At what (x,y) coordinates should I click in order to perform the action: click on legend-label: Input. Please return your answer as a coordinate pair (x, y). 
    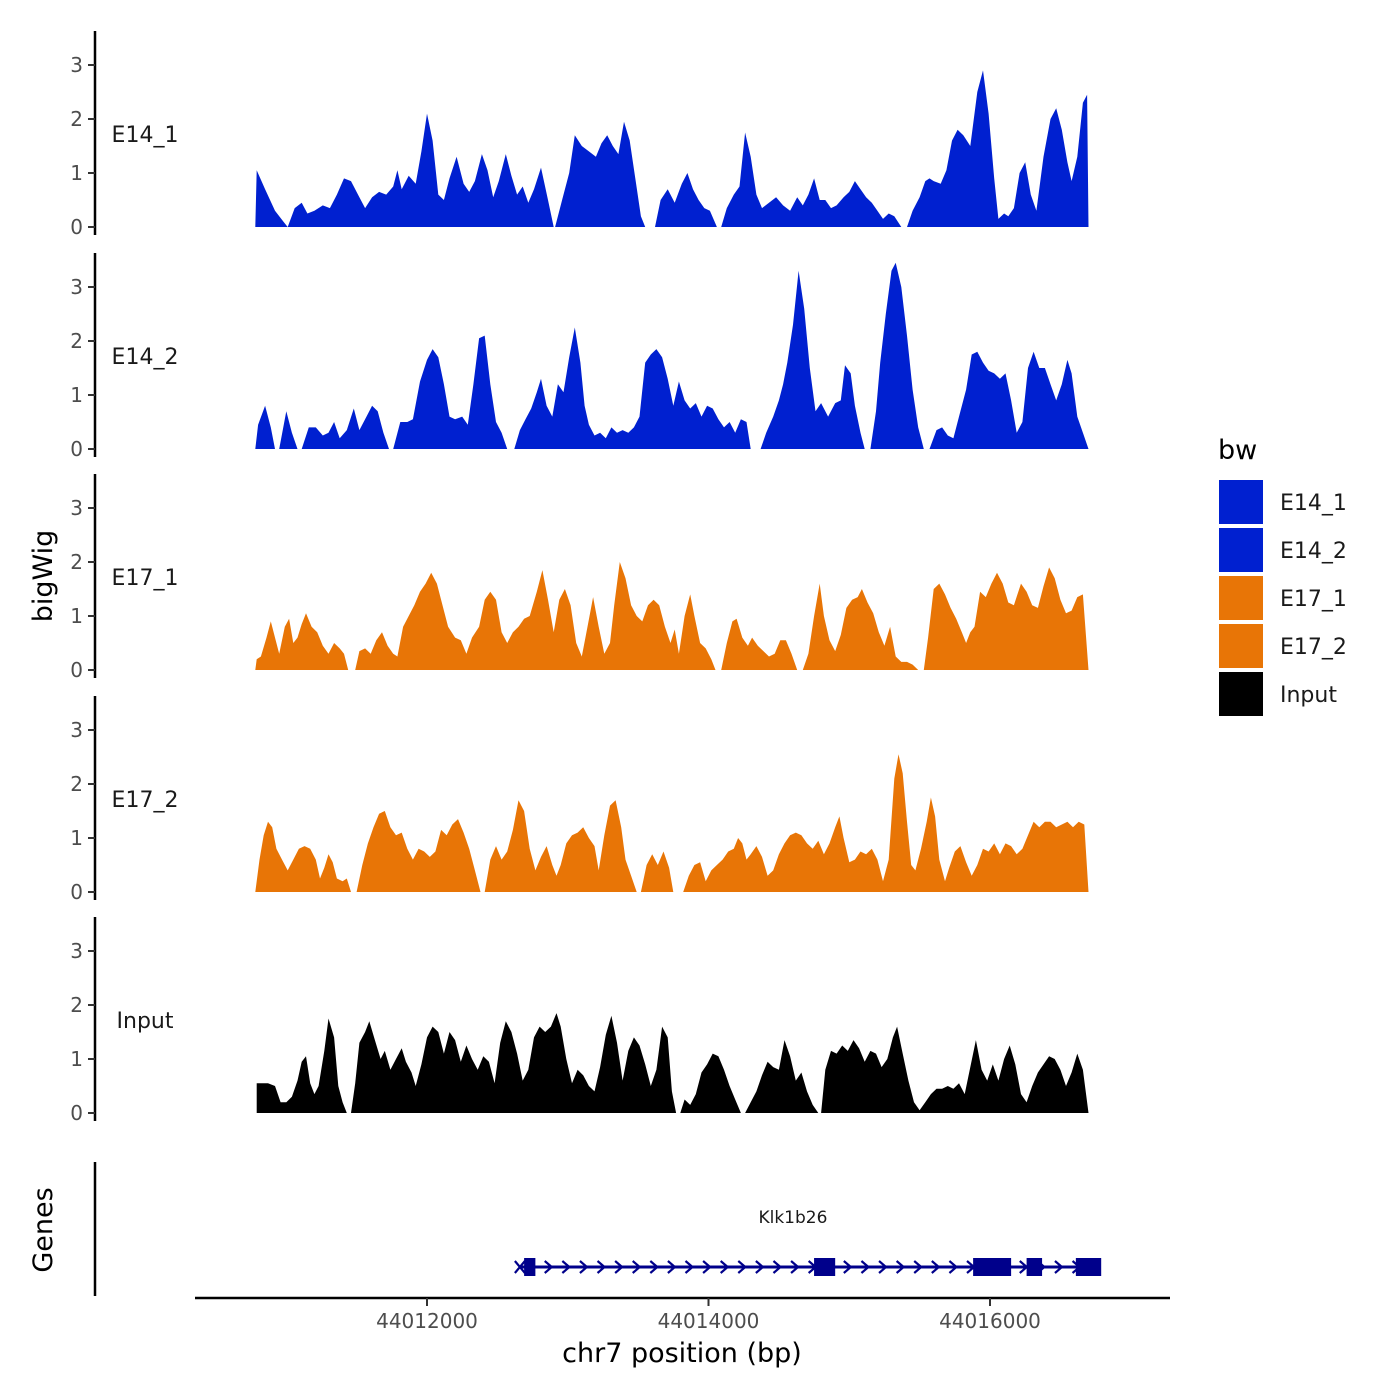
    Looking at the image, I should click on (1308, 695).